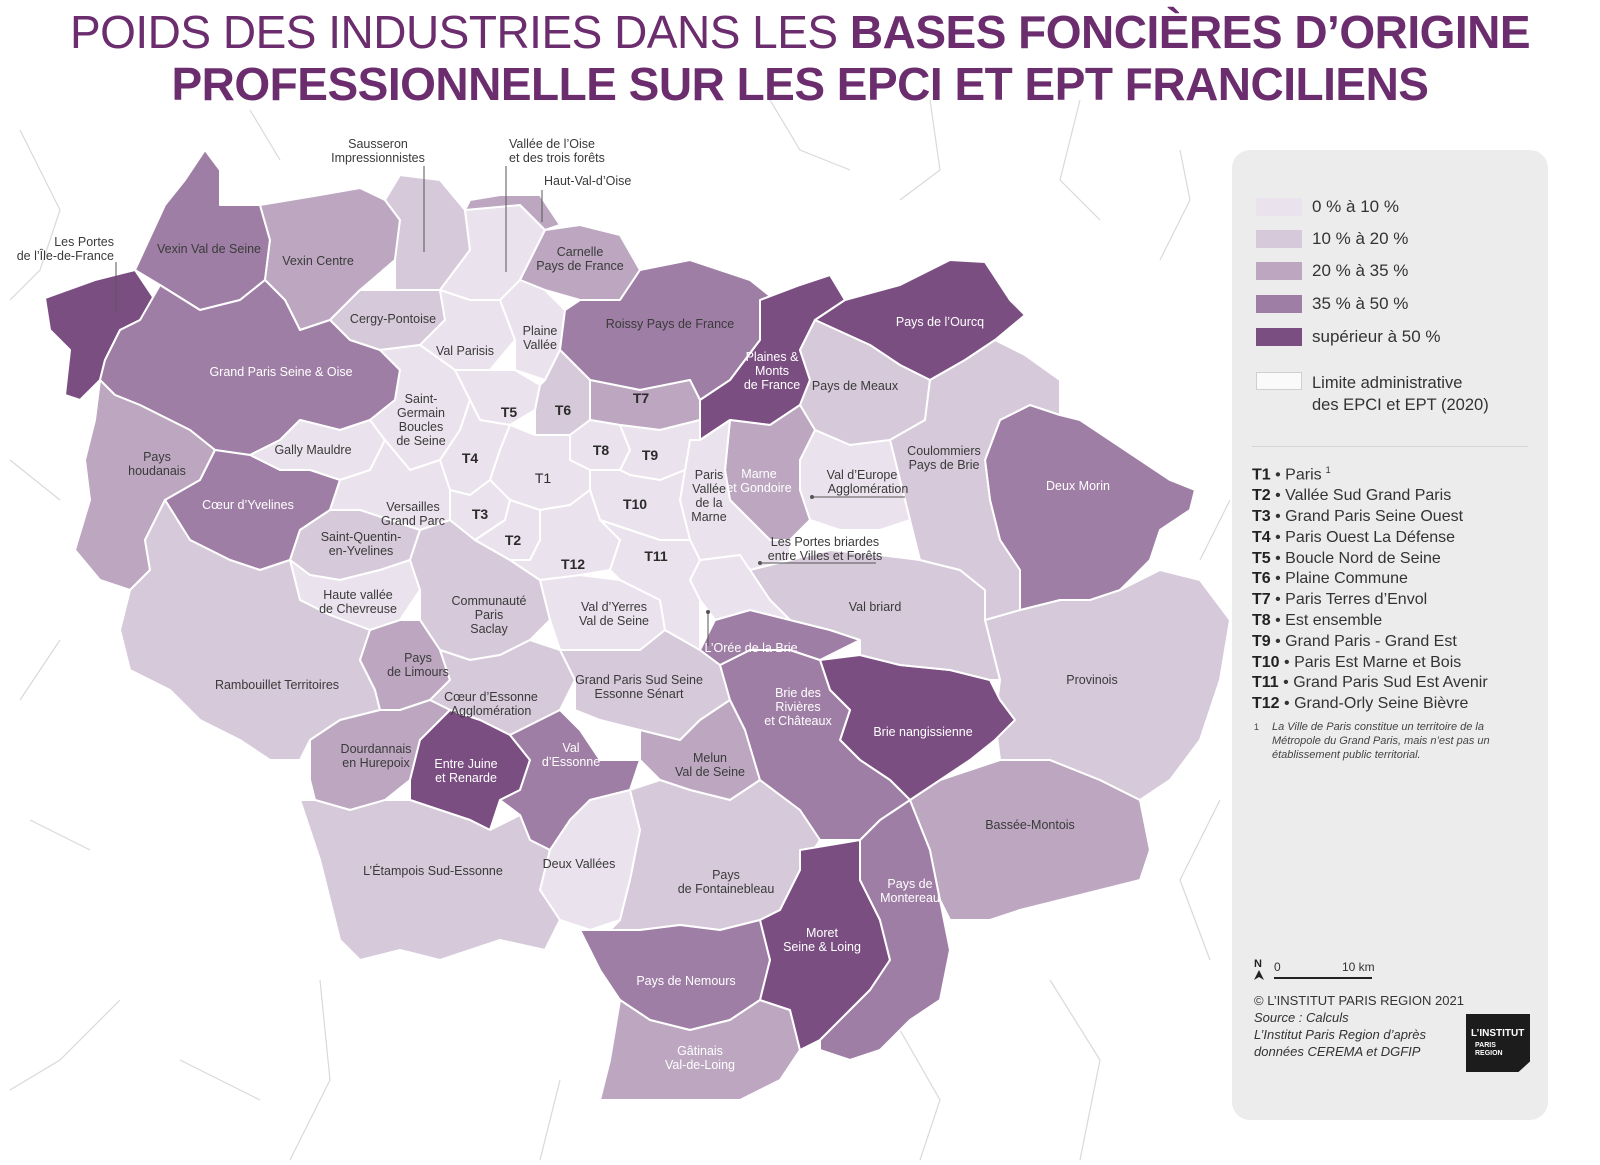 Image resolution: width=1600 pixels, height=1165 pixels. Describe the element at coordinates (1346, 579) in the screenshot. I see `territory-name: Plaine Commune` at that location.